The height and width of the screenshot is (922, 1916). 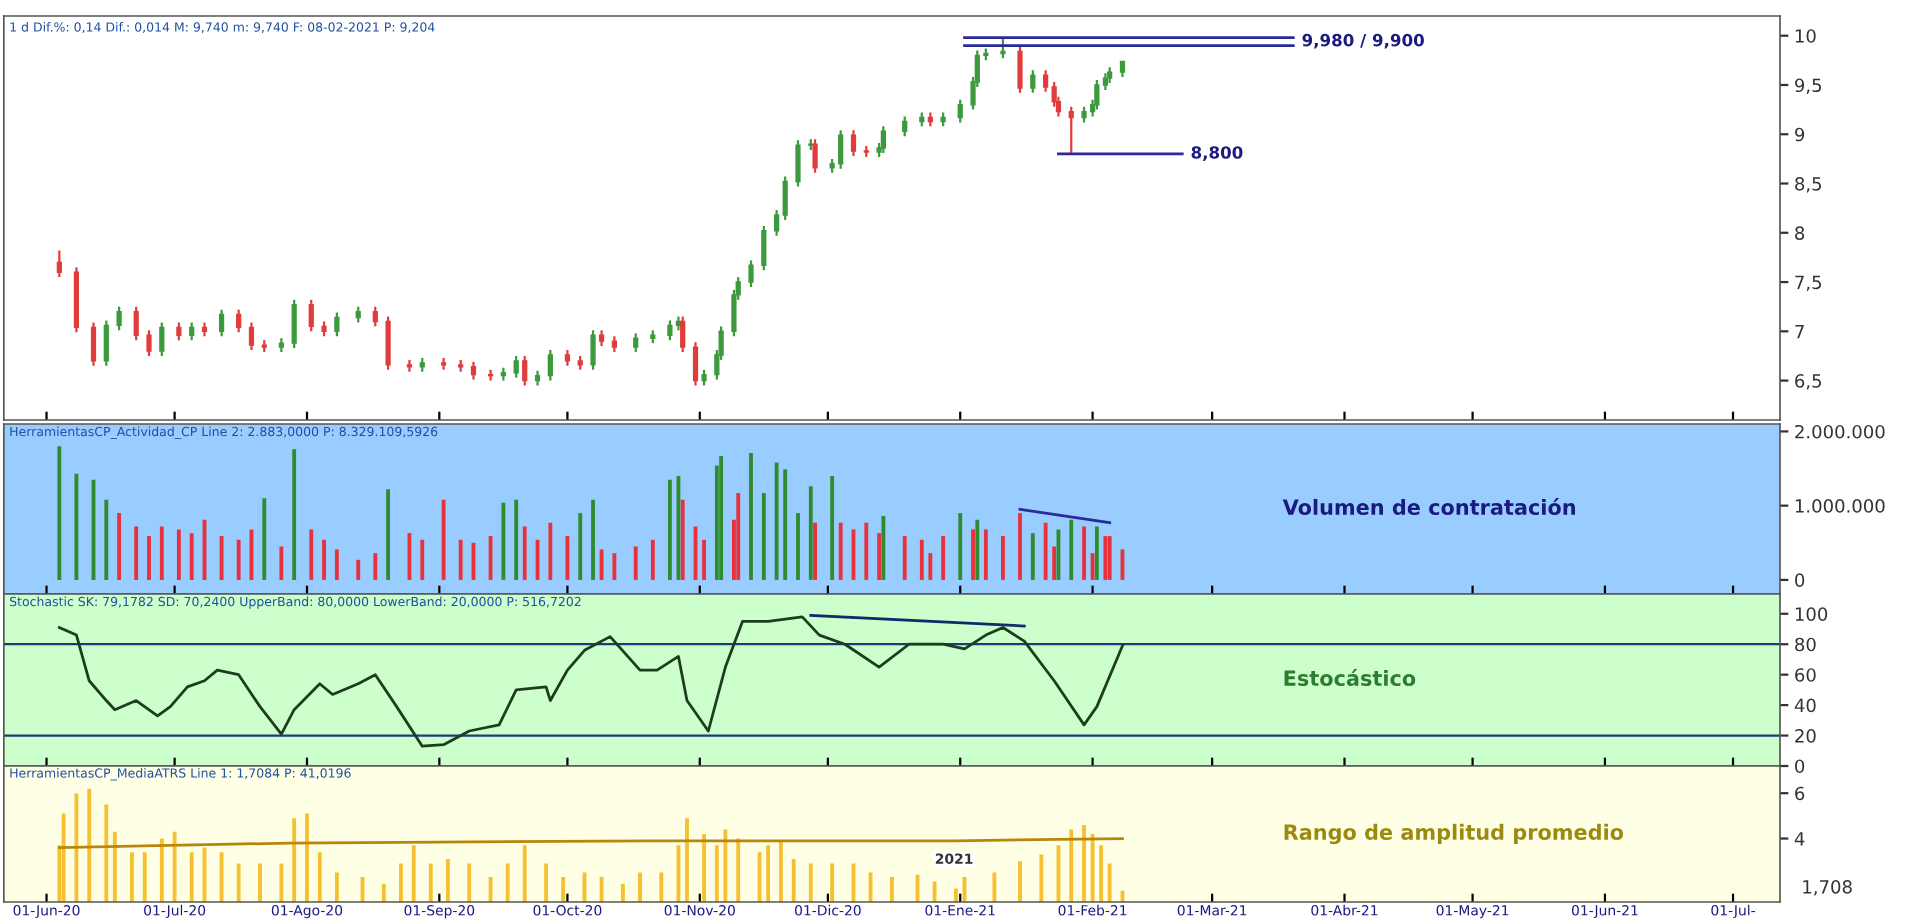 What do you see at coordinates (1799, 839) in the screenshot?
I see `y-tick-label: 4` at bounding box center [1799, 839].